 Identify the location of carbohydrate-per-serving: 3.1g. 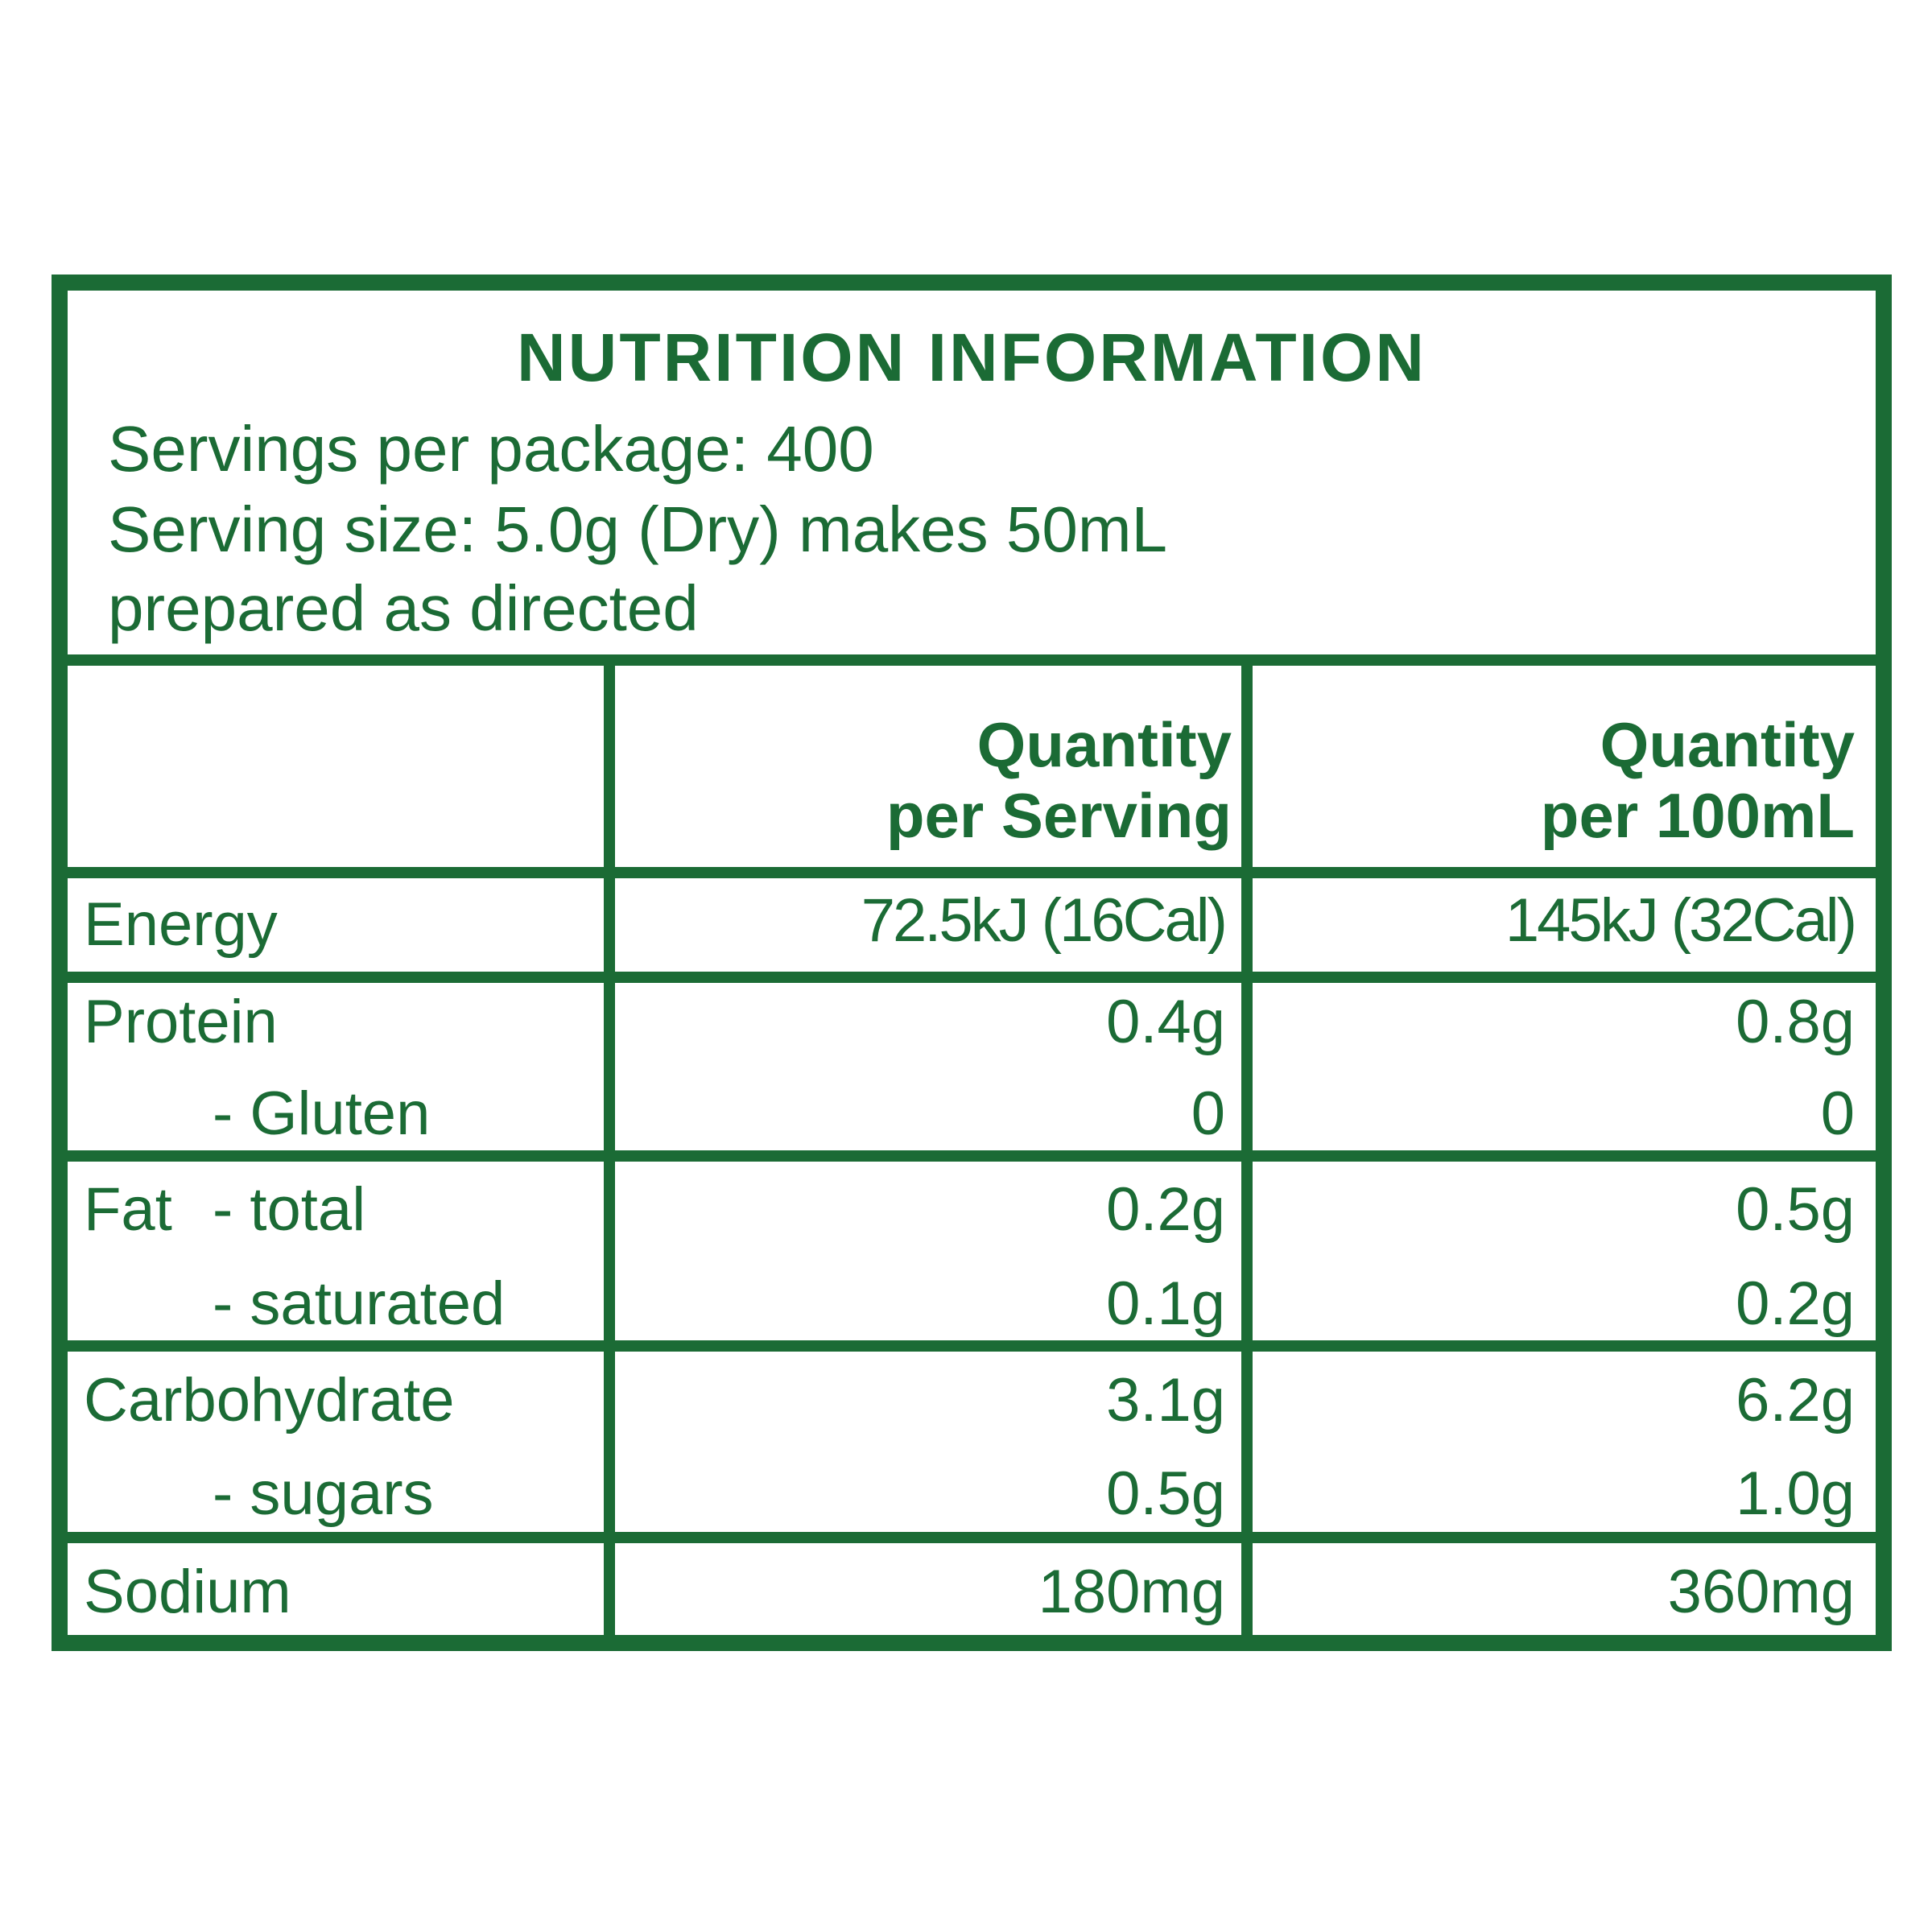
(1165, 1400).